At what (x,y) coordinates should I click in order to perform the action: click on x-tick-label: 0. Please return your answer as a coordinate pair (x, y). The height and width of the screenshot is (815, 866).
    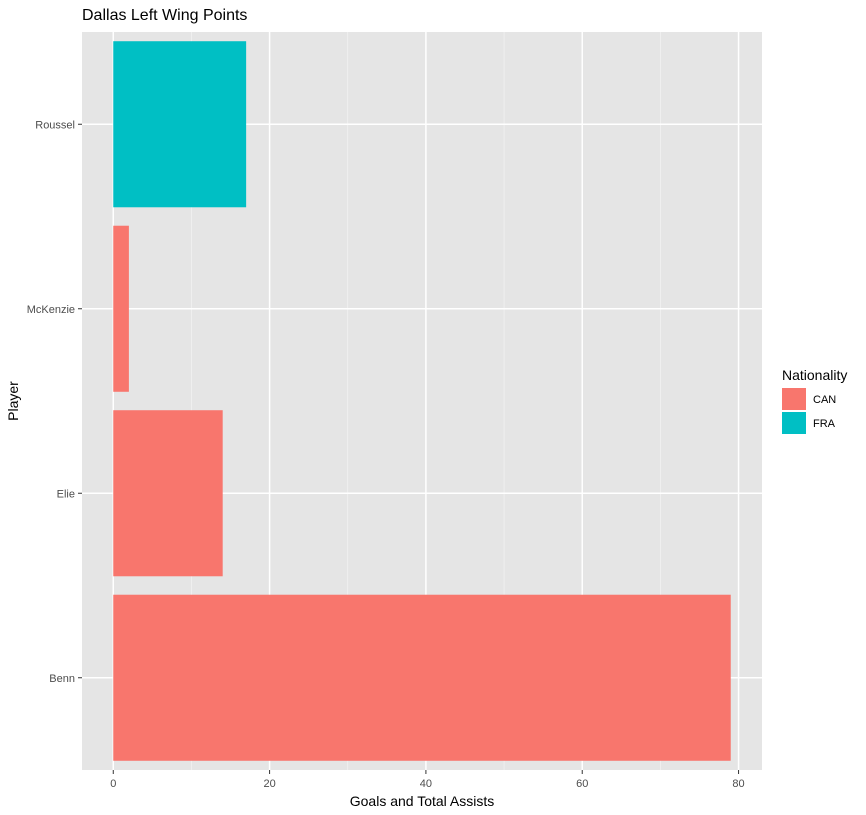
    Looking at the image, I should click on (113, 784).